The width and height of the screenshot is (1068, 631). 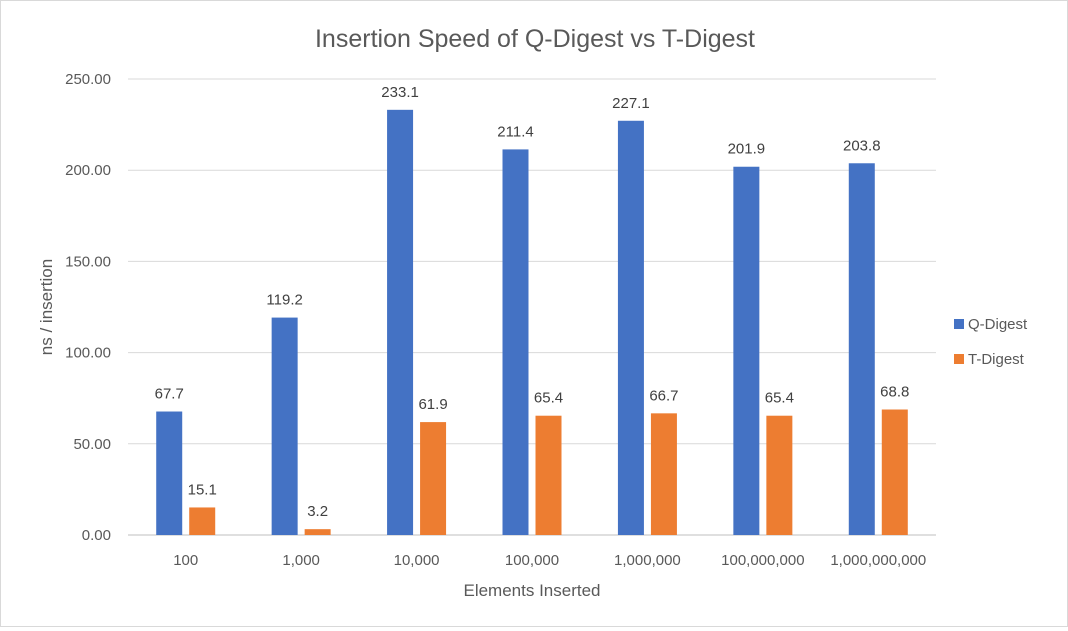 What do you see at coordinates (535, 39) in the screenshot?
I see `chart-title: Insertion Speed of Q-Digest vs T-Digest` at bounding box center [535, 39].